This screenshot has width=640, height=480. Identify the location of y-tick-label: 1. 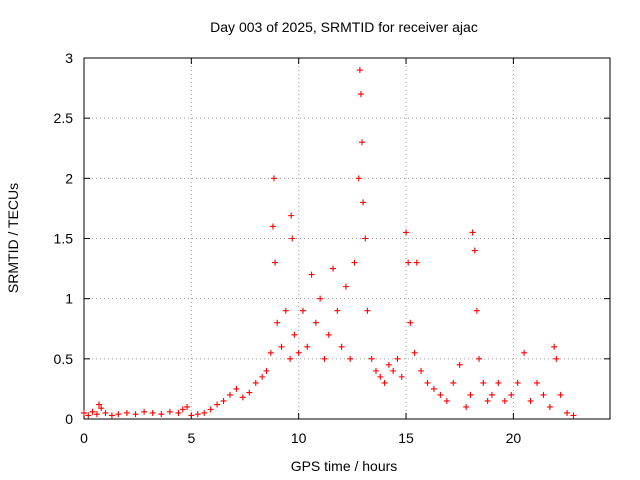
(69, 299).